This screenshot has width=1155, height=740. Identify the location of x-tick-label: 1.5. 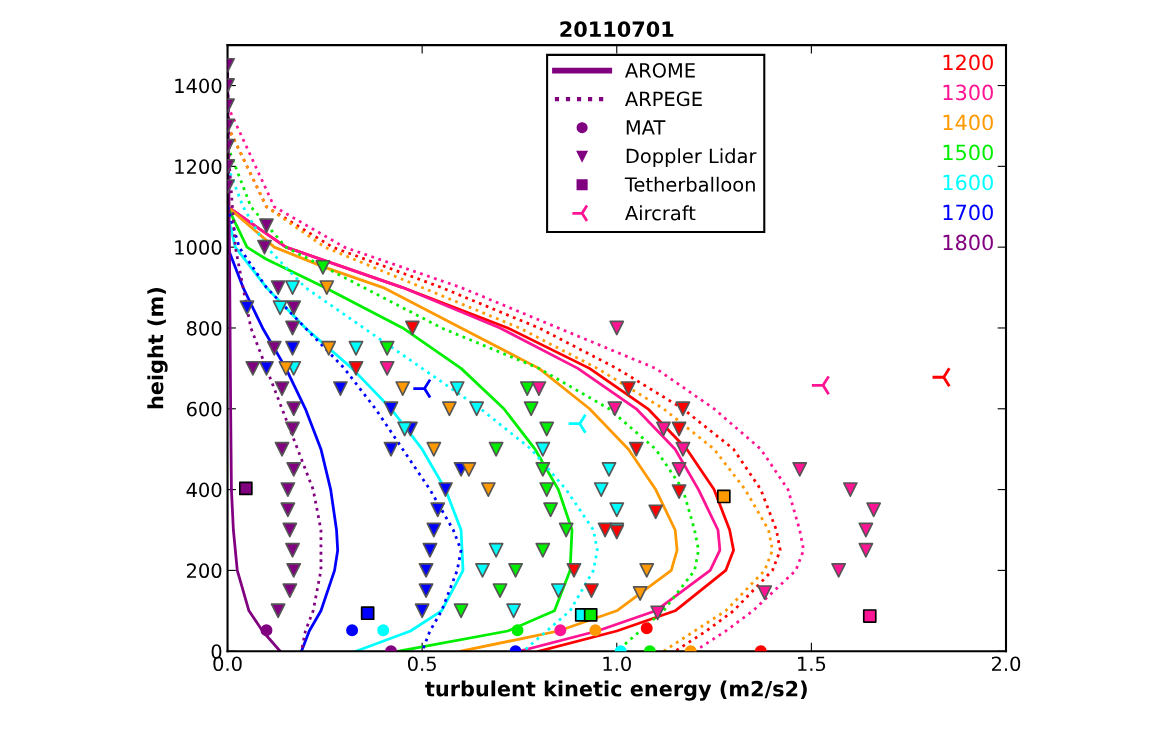
(812, 664).